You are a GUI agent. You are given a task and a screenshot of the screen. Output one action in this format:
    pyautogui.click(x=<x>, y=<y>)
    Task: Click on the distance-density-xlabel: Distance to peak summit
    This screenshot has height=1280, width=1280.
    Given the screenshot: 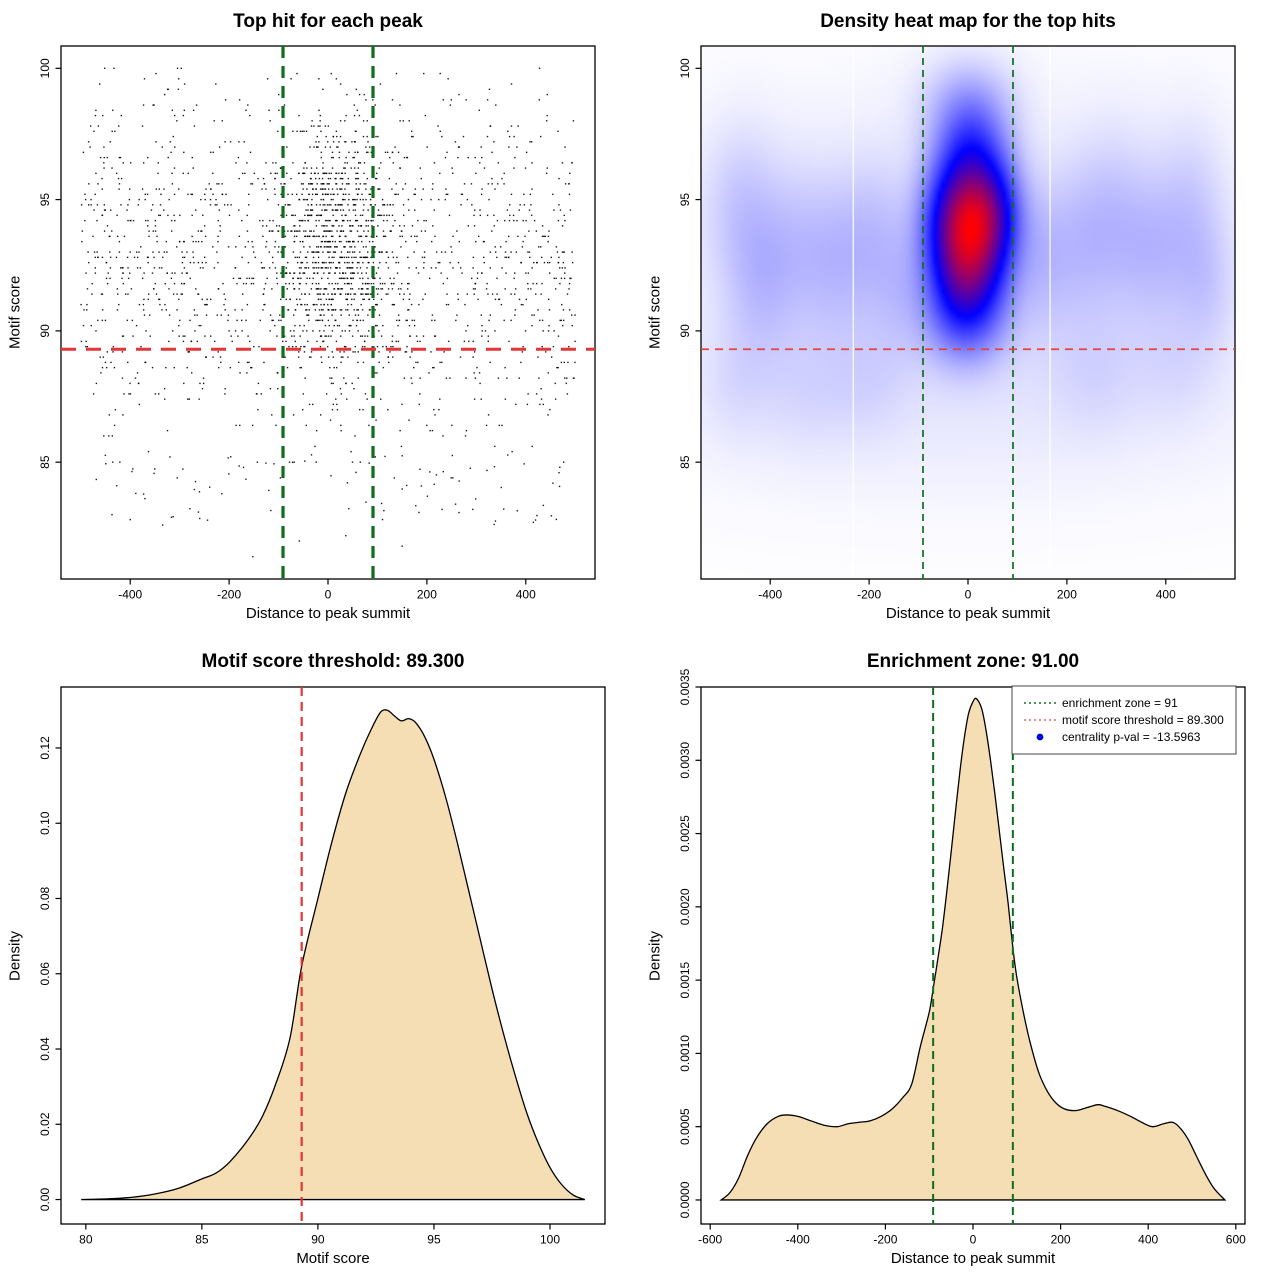 What is the action you would take?
    pyautogui.click(x=973, y=1258)
    